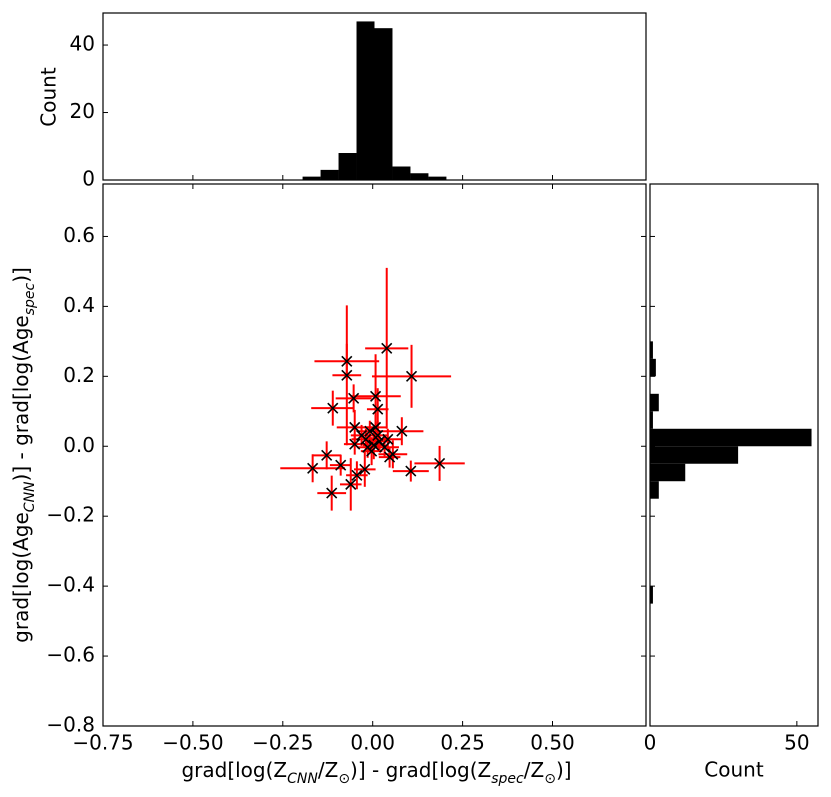 Image resolution: width=831 pixels, height=797 pixels. I want to click on y-tick-label: 20, so click(82, 111).